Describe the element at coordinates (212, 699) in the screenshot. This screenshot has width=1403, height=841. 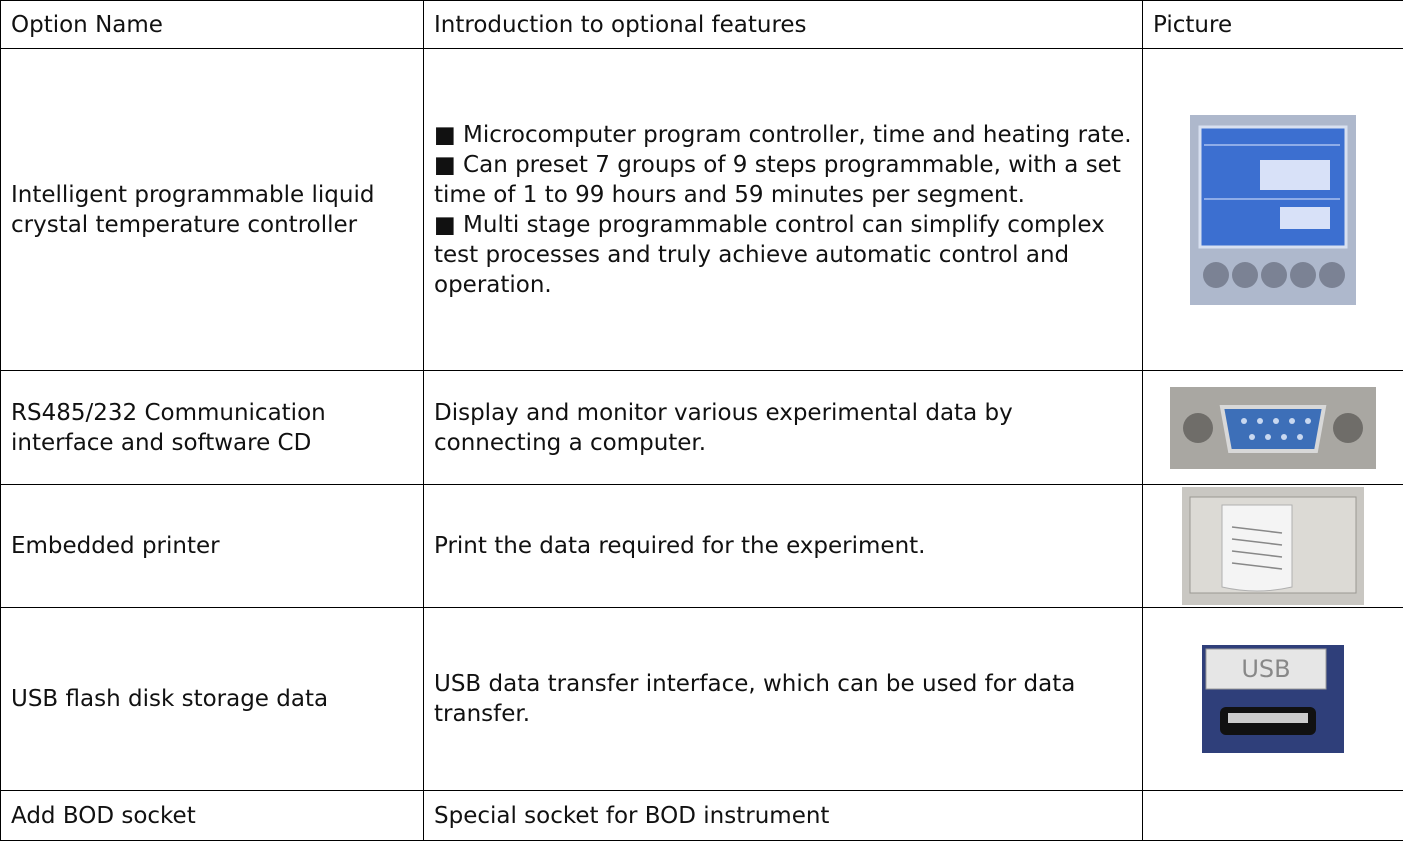
I see `option-name: USB flash disk storage data` at that location.